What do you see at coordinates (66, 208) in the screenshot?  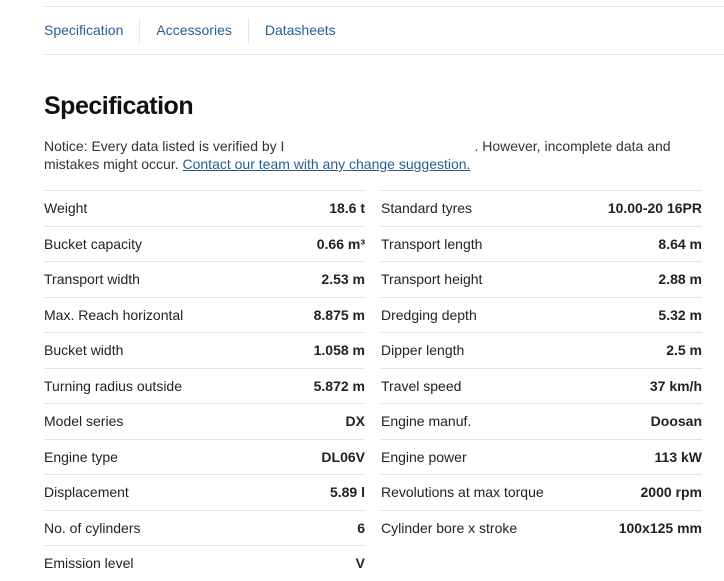 I see `spec-label: Weight` at bounding box center [66, 208].